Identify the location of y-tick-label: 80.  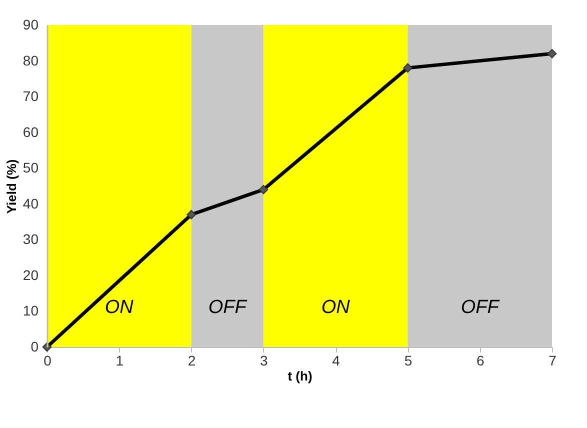
(30, 60).